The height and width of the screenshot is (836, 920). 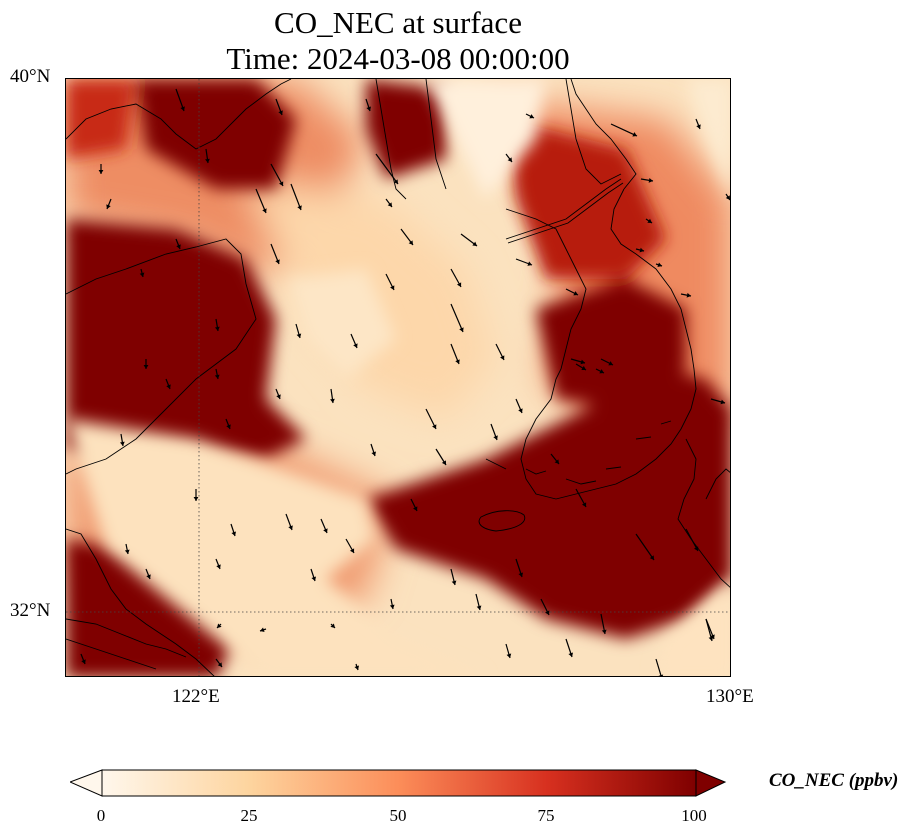 What do you see at coordinates (126, 644) in the screenshot?
I see `coastline-yangtze` at bounding box center [126, 644].